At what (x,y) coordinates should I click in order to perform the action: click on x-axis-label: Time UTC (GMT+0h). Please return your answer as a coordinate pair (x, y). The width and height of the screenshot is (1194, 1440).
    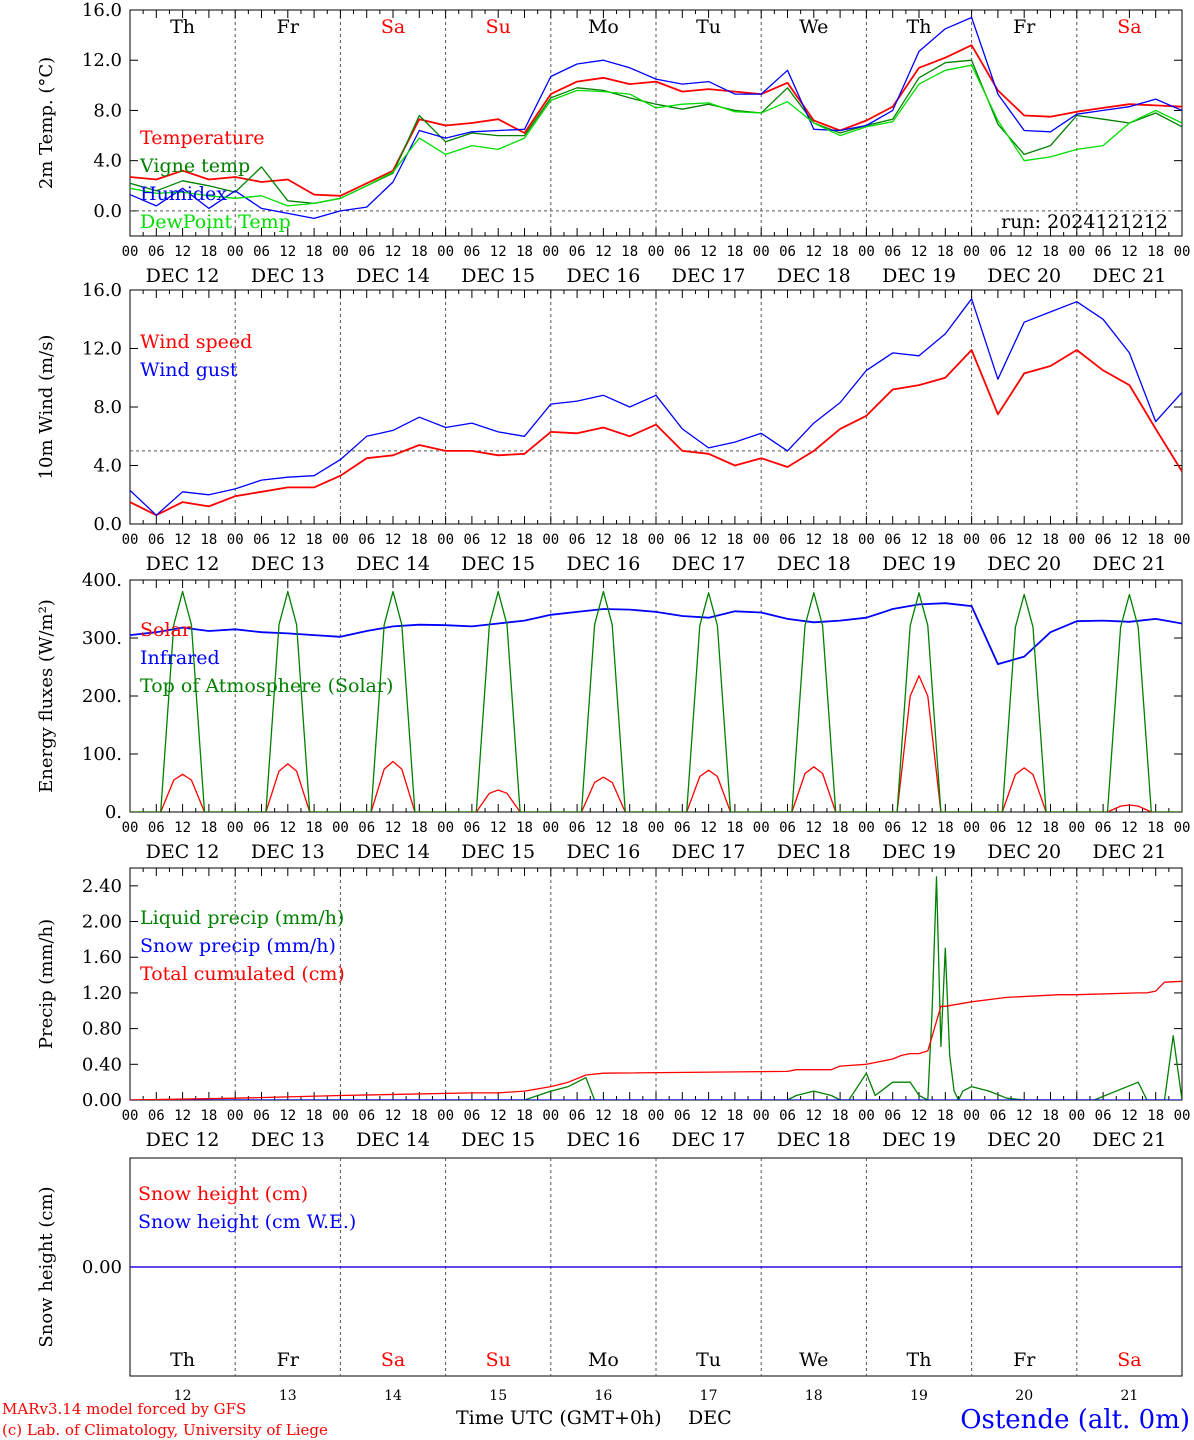
    Looking at the image, I should click on (559, 1418).